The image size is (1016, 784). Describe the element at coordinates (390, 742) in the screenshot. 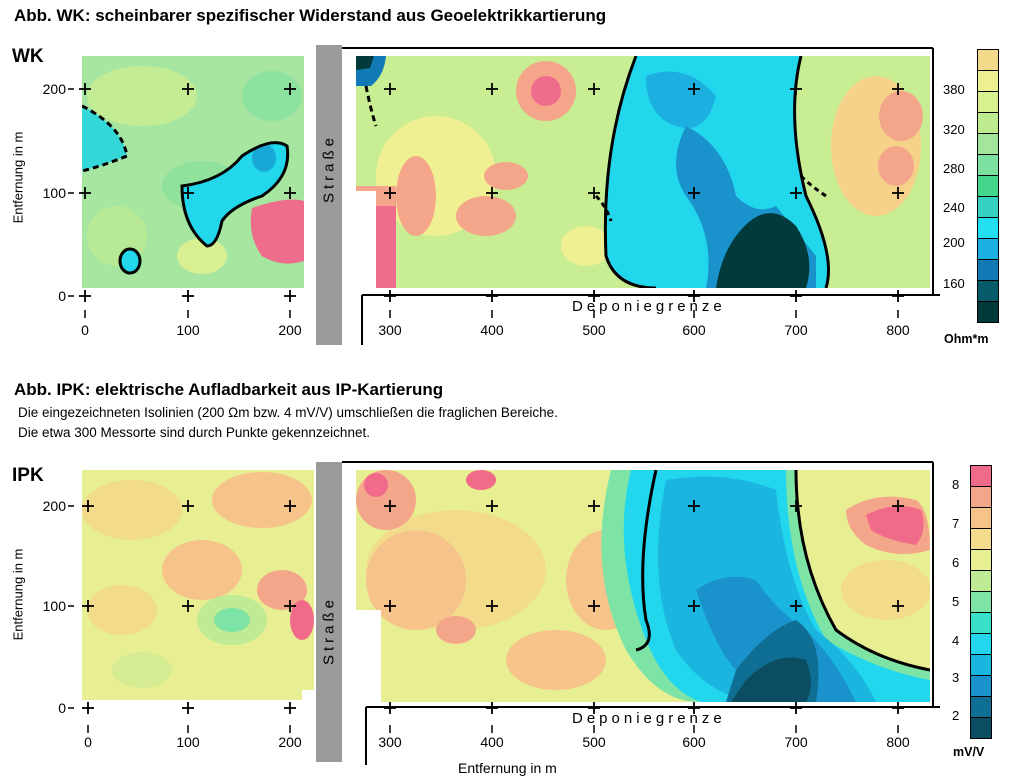

I see `ipk-xtick-300: 300` at that location.